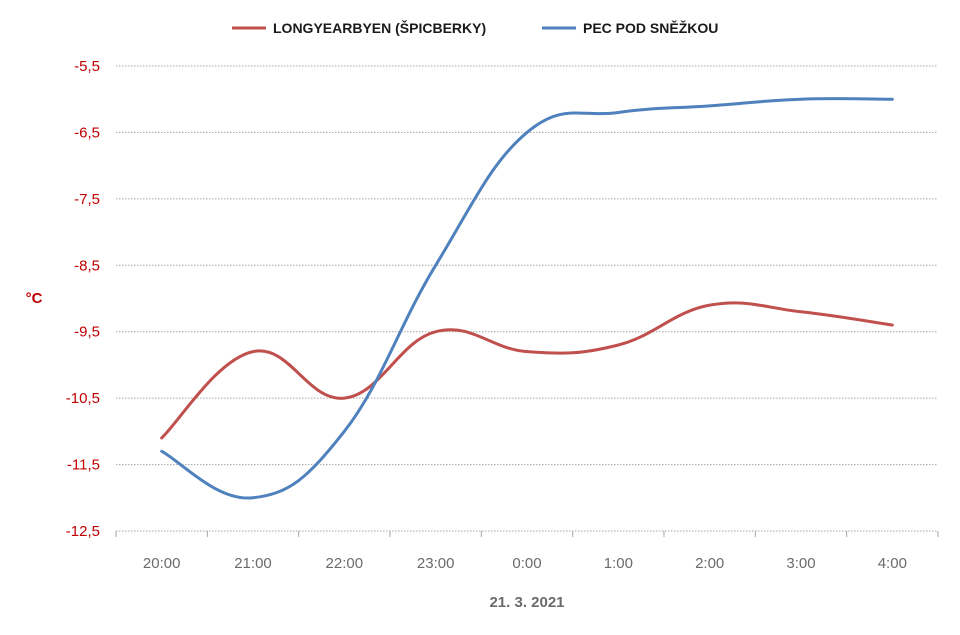 The height and width of the screenshot is (635, 960). I want to click on x-axis-ticks: 20:00 21:00 22:00 23:00 0:00 1:00 2:00 3:00 4:00, so click(525, 563).